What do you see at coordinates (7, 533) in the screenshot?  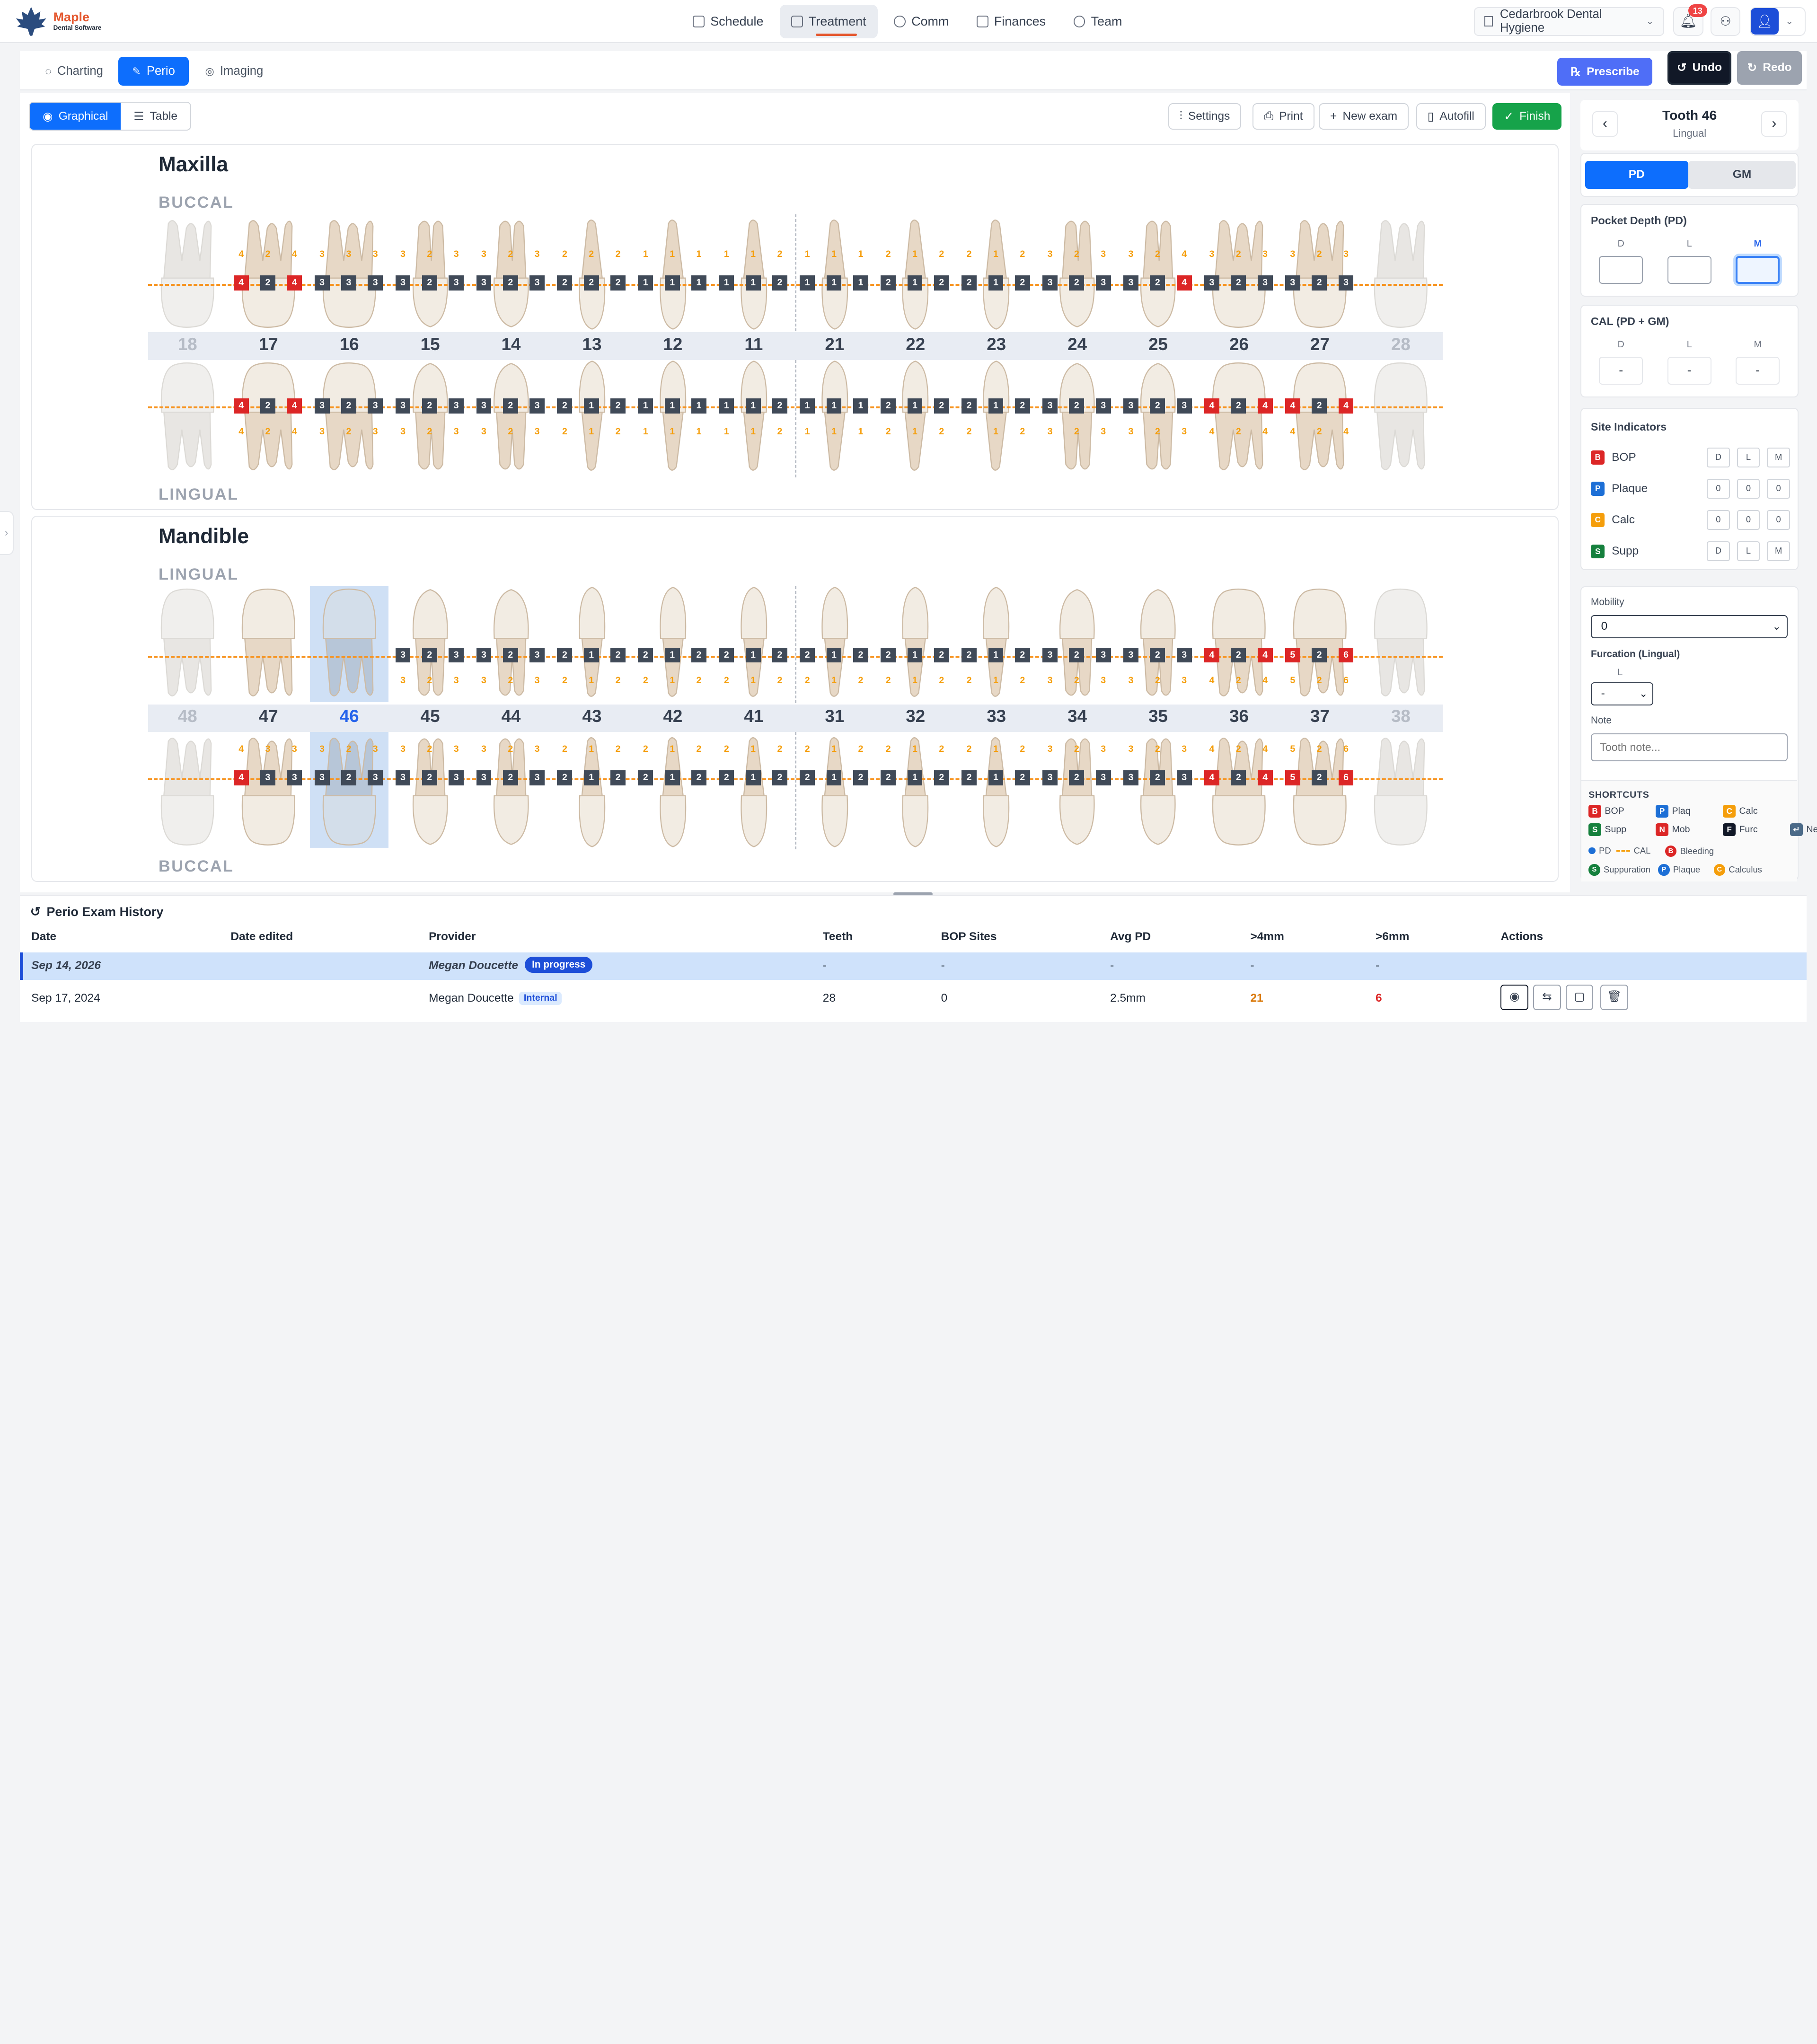 I see `sidebar-expand-handle: ›` at bounding box center [7, 533].